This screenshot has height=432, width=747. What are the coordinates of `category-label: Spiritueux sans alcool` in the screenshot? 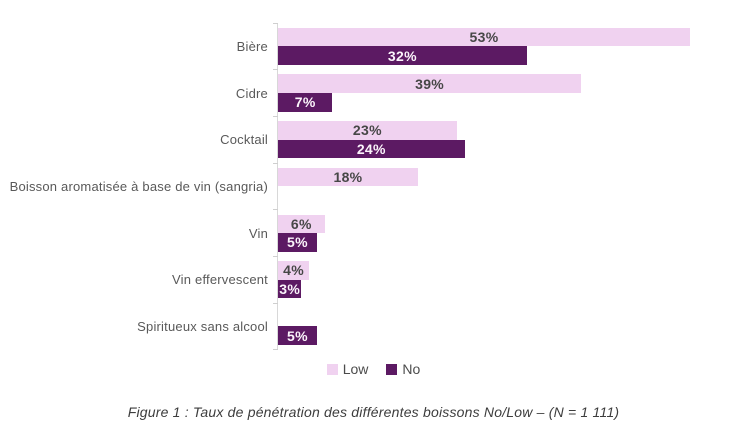 It's located at (202, 326).